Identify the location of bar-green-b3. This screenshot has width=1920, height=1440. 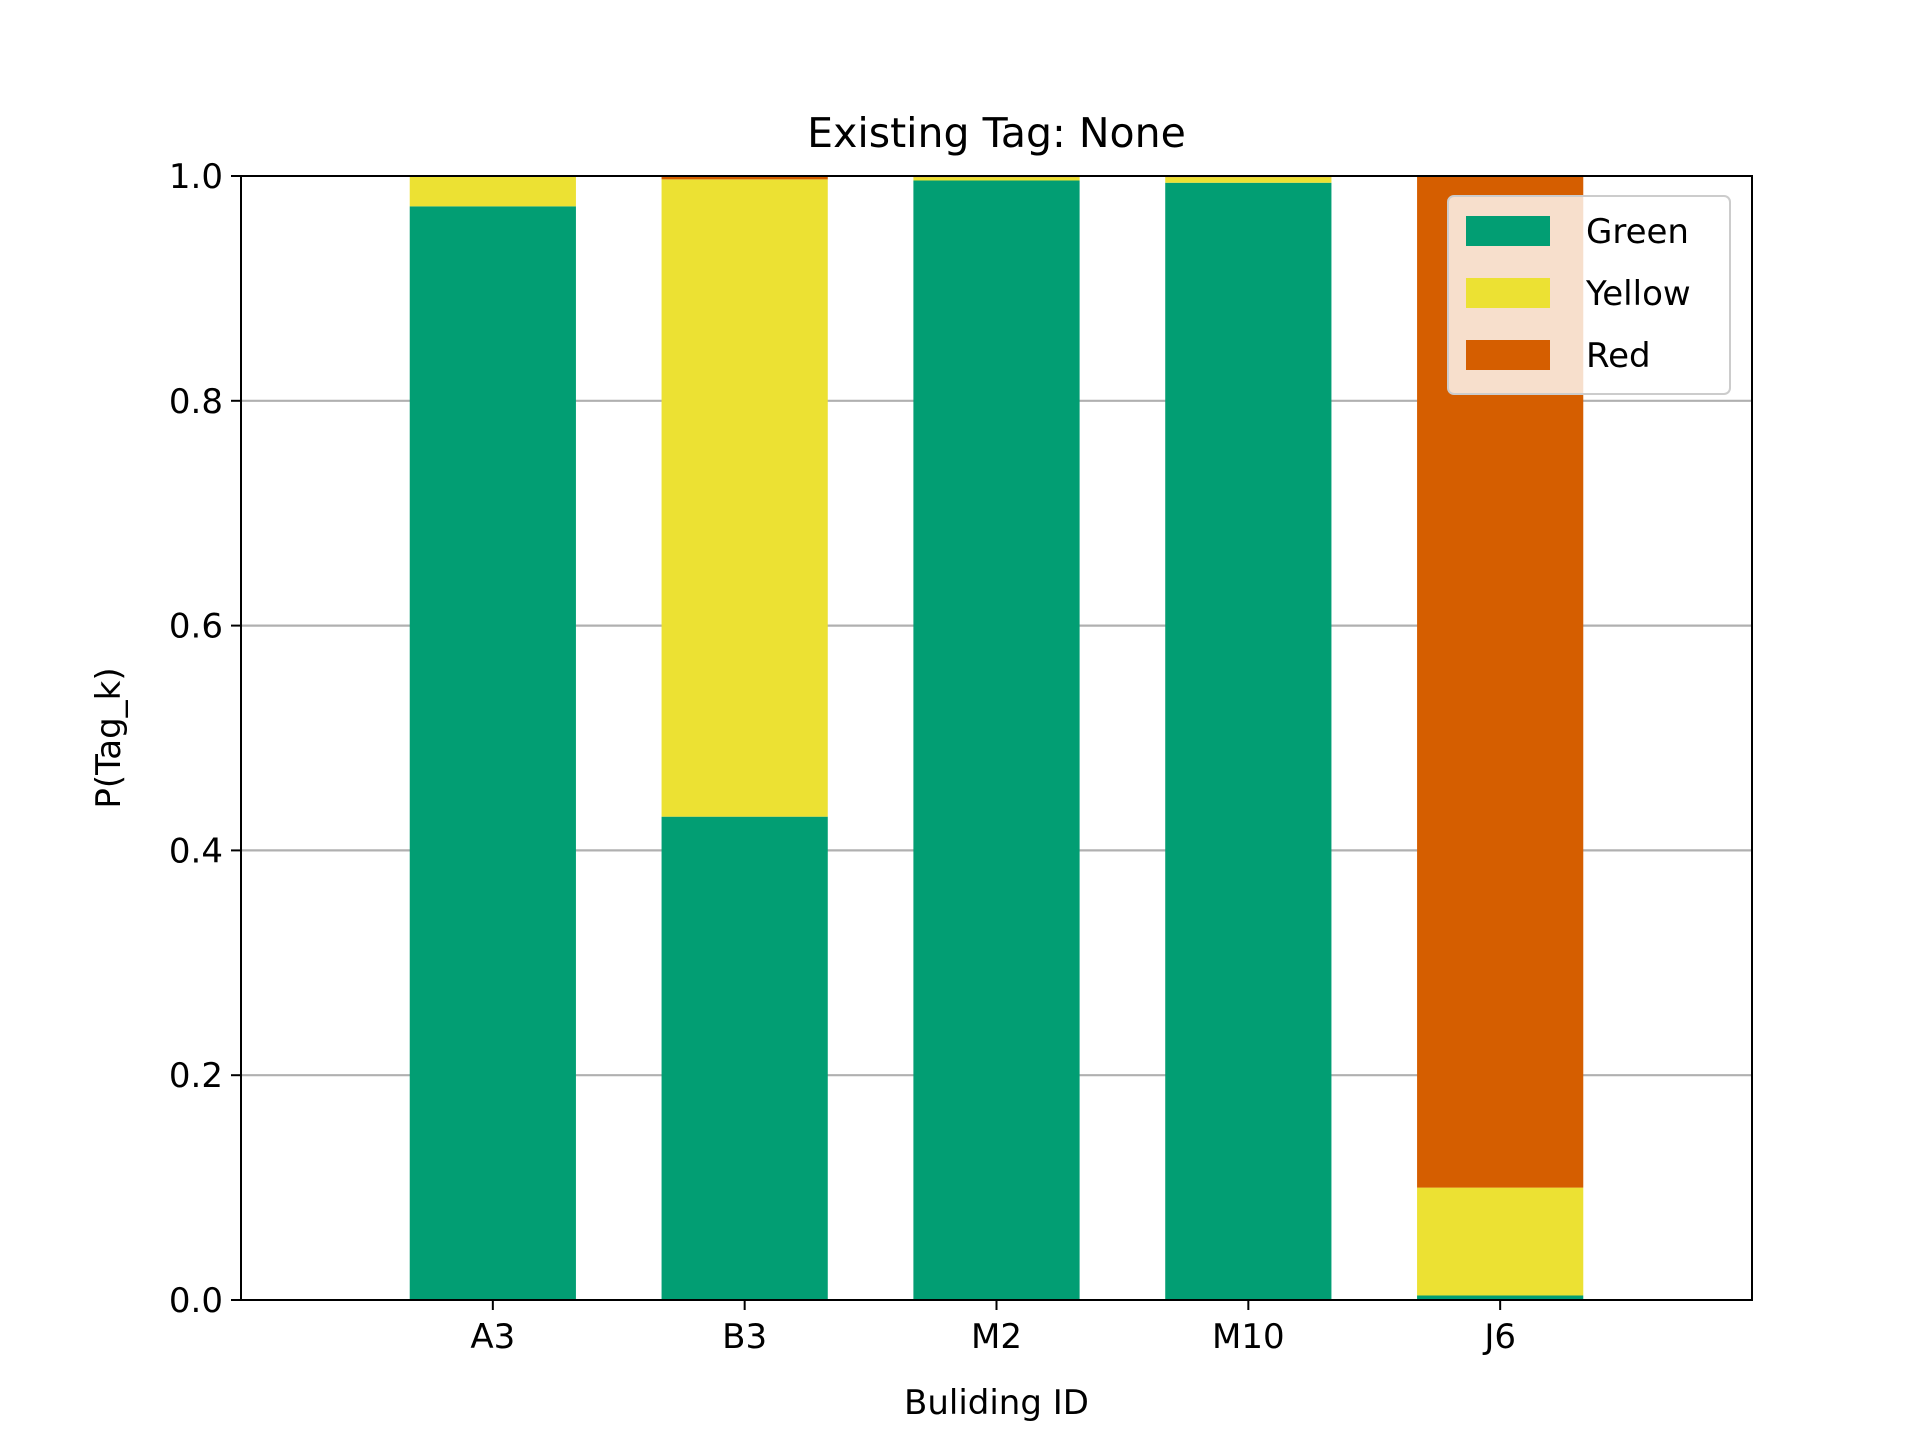
(744, 1058).